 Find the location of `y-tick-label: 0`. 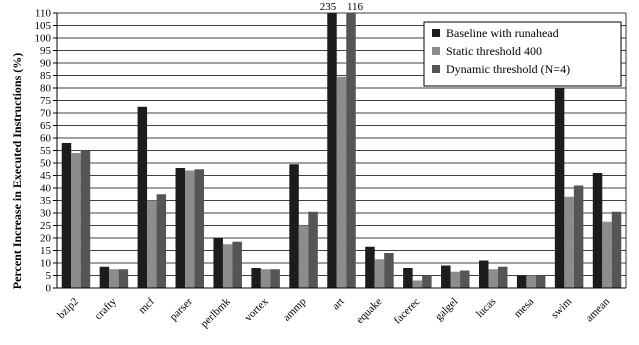

y-tick-label: 0 is located at coordinates (49, 289).